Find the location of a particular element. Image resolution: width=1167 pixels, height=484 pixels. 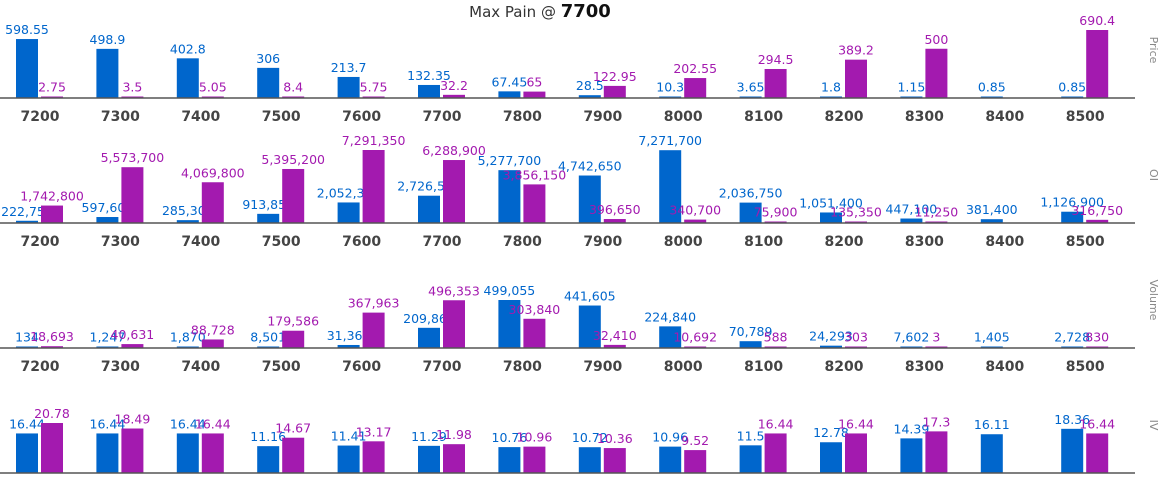

price-tick-label: 7800 is located at coordinates (522, 117).